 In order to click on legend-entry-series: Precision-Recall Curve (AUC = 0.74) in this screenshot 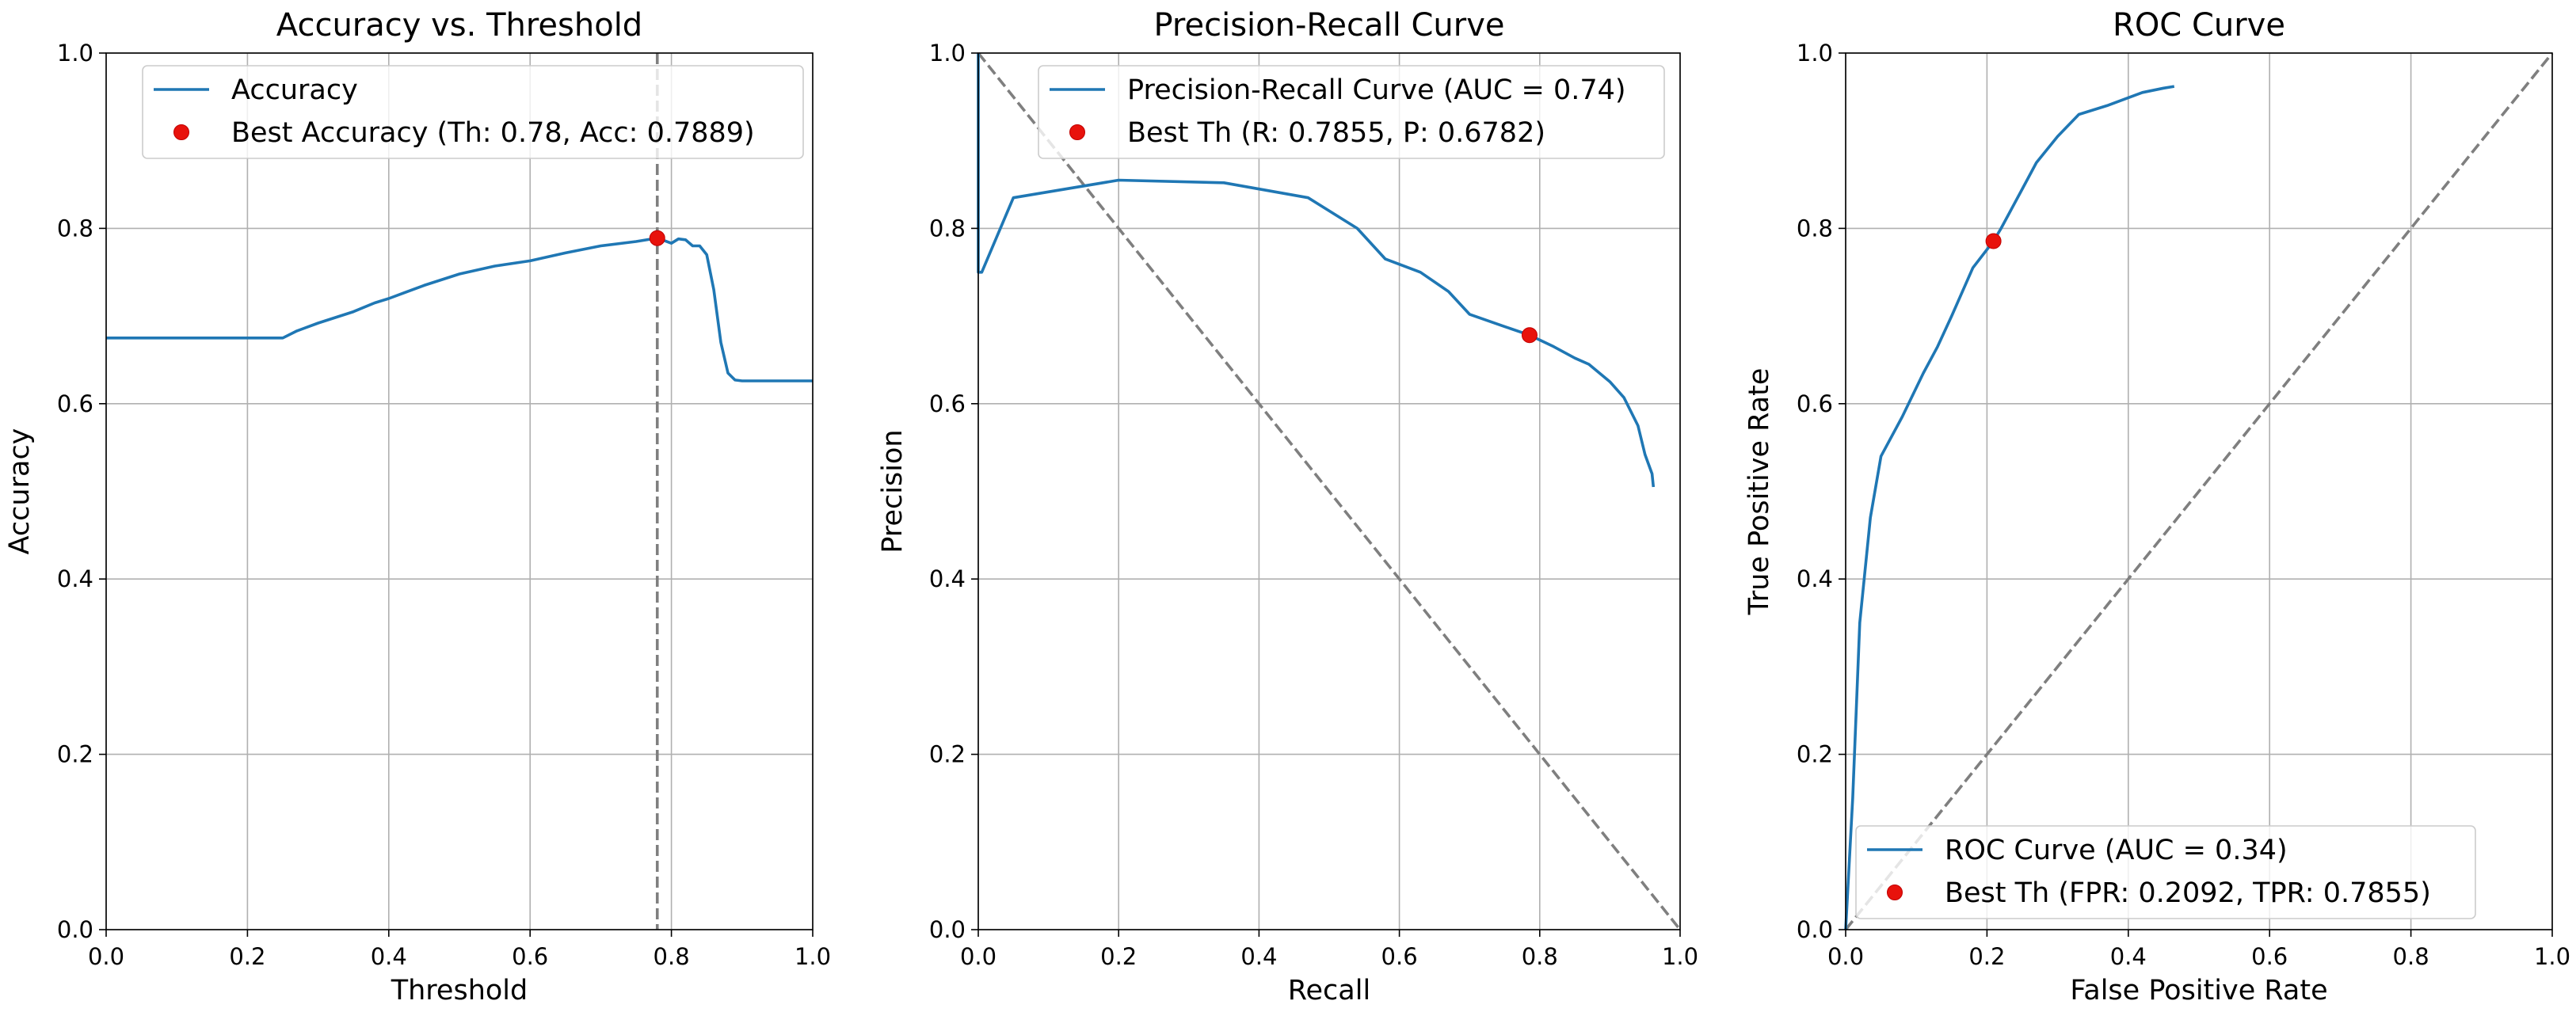, I will do `click(1376, 90)`.